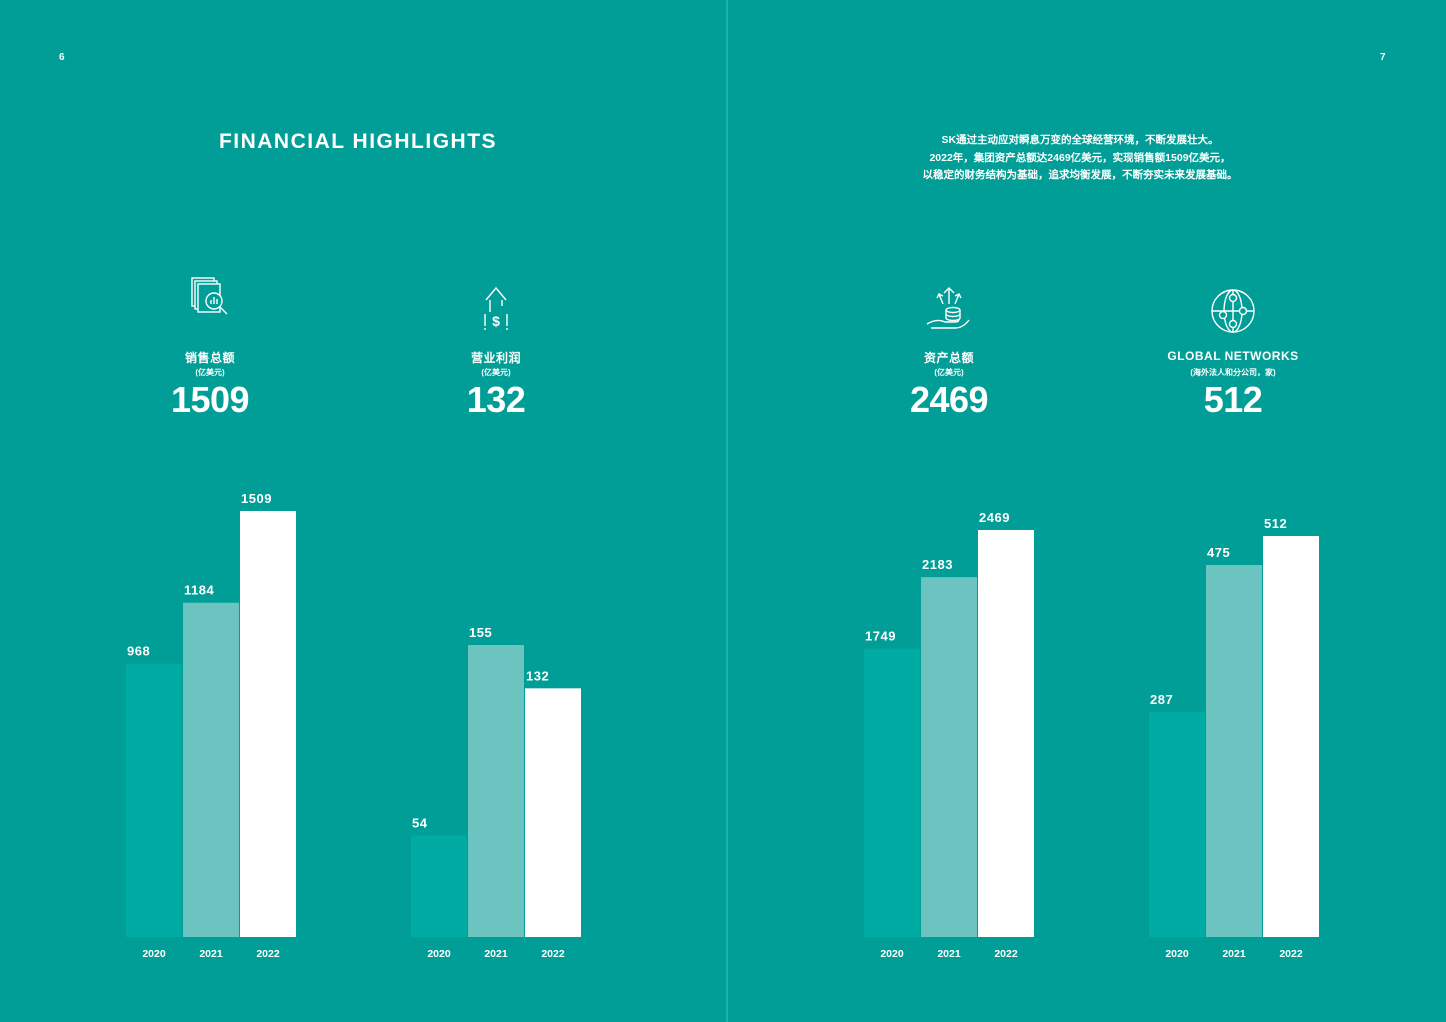 The height and width of the screenshot is (1022, 1446). What do you see at coordinates (256, 498) in the screenshot?
I see `bar-value-label: 1509` at bounding box center [256, 498].